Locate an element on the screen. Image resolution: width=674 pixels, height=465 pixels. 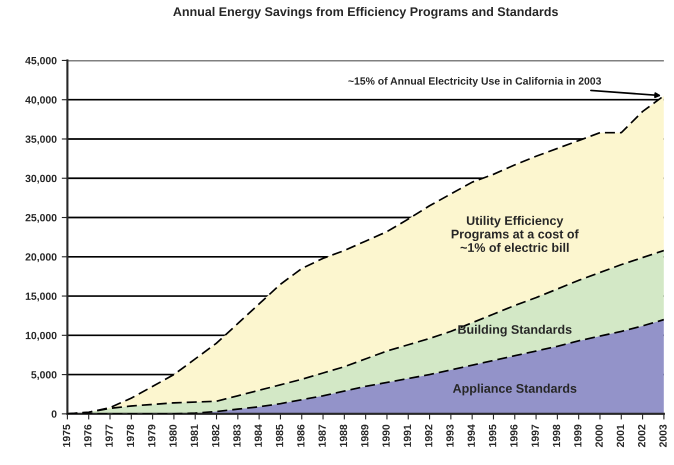
y-tick-label: 45,000 is located at coordinates (41, 61).